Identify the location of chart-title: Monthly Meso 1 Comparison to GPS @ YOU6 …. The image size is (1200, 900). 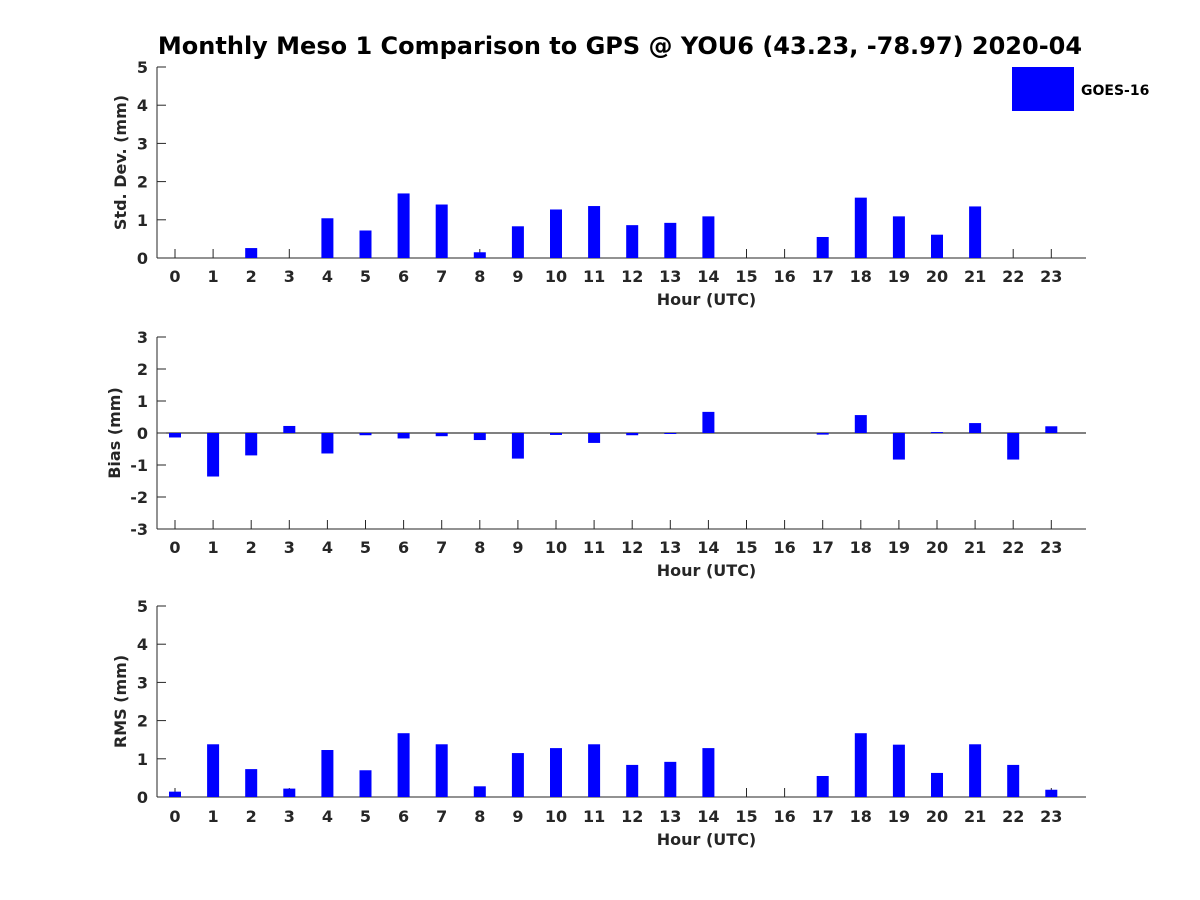
(620, 46).